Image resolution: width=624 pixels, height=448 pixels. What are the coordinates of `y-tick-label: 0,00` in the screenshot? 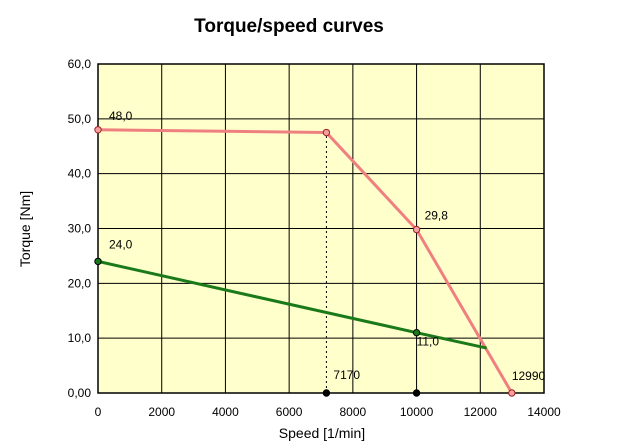 It's located at (80, 393).